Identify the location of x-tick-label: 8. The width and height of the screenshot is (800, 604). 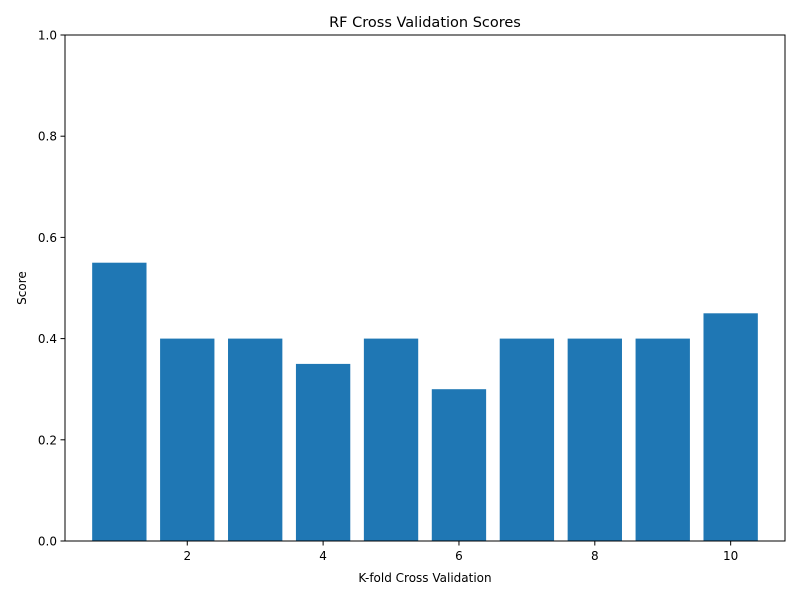
(595, 556).